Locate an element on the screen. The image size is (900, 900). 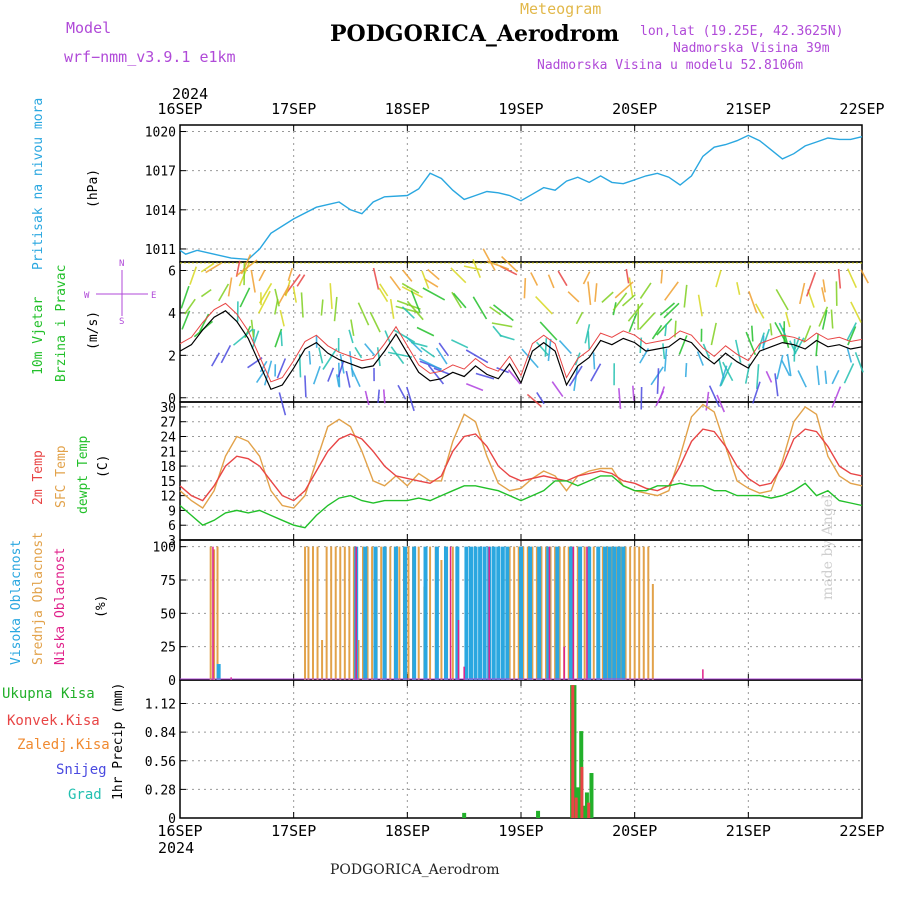
xtick-label-bottom: 22SEP is located at coordinates (861, 831).